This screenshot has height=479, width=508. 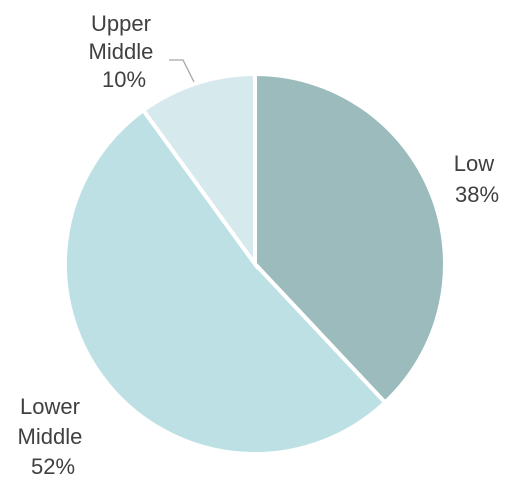 I want to click on label-low-line-1: Low, so click(x=474, y=163).